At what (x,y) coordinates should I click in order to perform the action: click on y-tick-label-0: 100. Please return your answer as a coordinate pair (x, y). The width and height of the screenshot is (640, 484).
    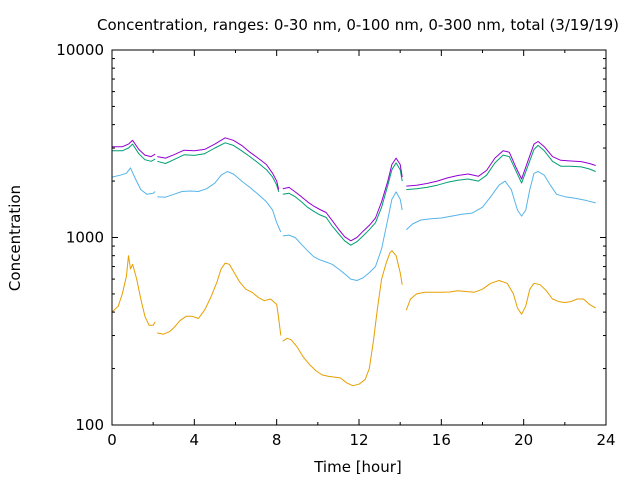
    Looking at the image, I should click on (89, 425).